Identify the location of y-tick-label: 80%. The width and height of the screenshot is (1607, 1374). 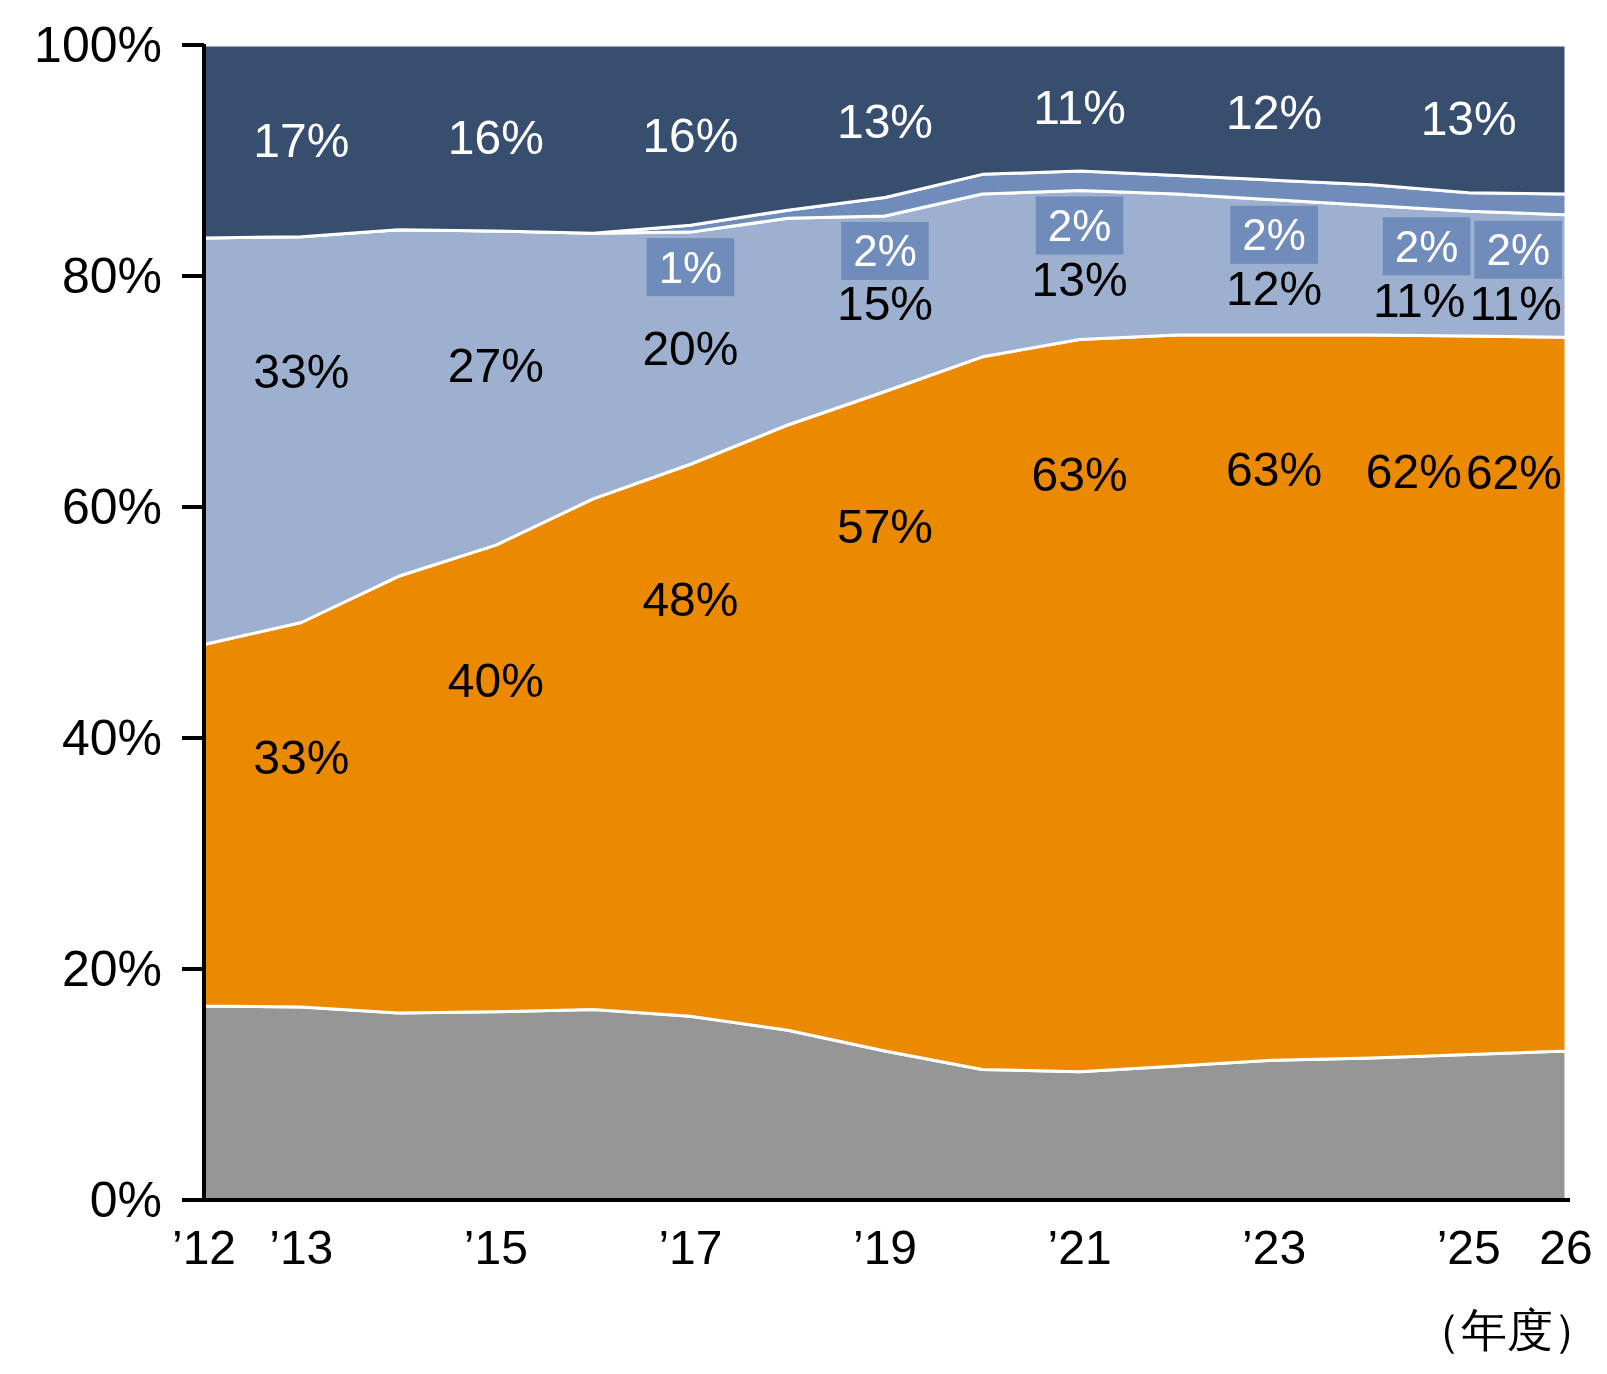
(111, 276).